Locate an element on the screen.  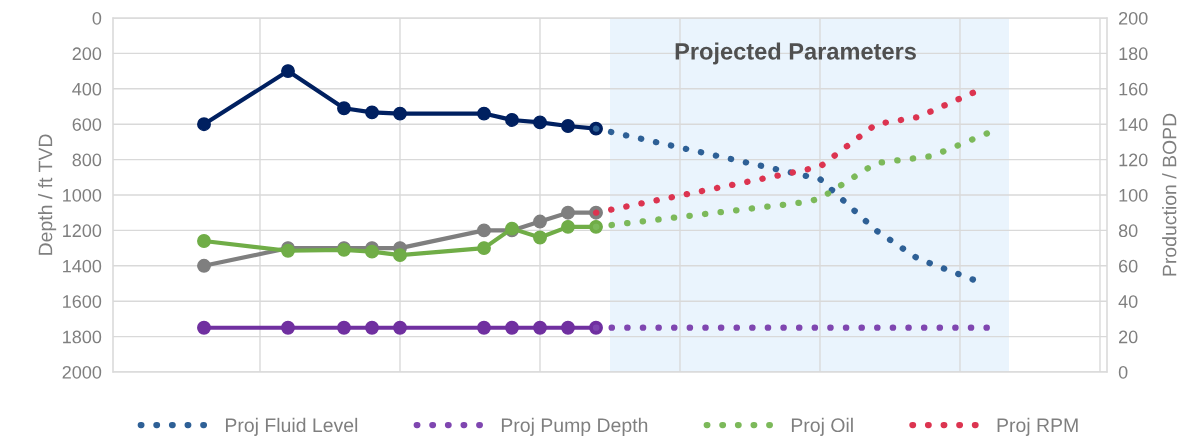
y-tick-label: 1800 is located at coordinates (82, 337).